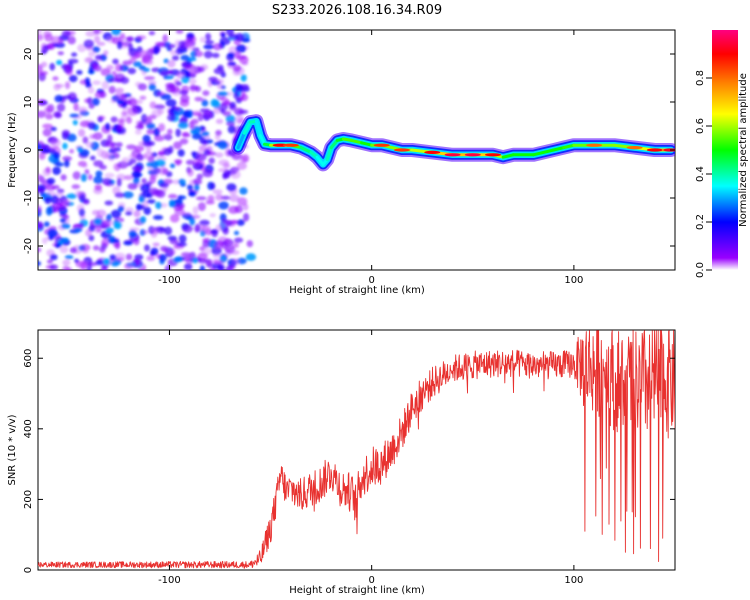 The height and width of the screenshot is (600, 750). Describe the element at coordinates (357, 290) in the screenshot. I see `spectrogram-x-label: Height of straight line (km)` at that location.